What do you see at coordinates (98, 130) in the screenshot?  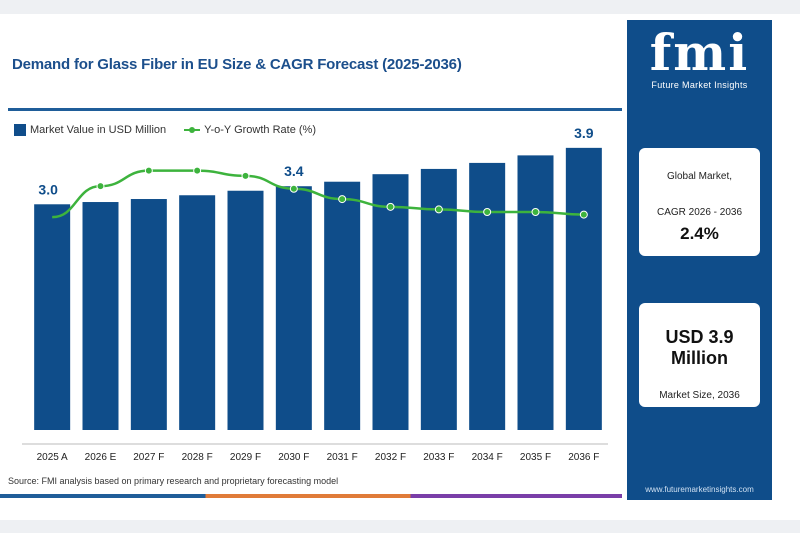 I see `legend-label-bar: Market Value in USD Million` at bounding box center [98, 130].